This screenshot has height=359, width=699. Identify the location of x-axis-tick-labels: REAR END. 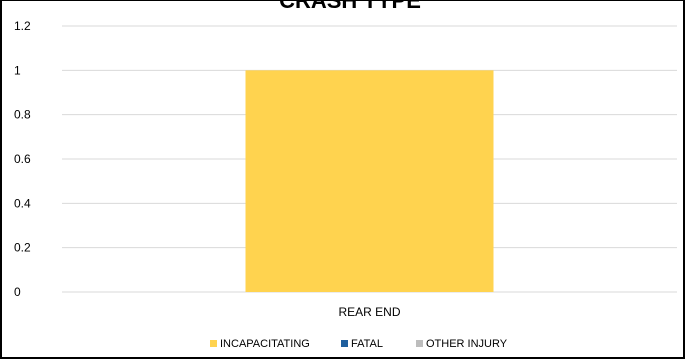
(369, 312).